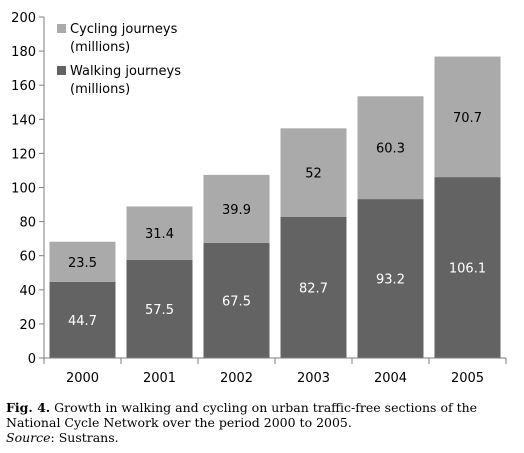 The width and height of the screenshot is (524, 453). I want to click on data-label-walking: 106.1, so click(467, 269).